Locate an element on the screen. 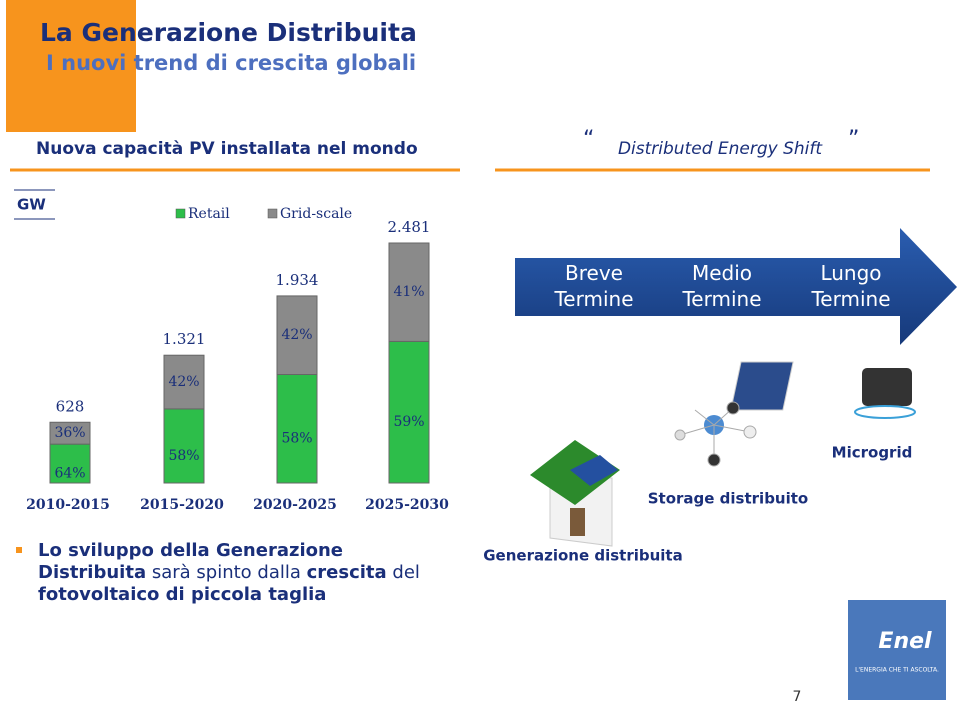 The image size is (960, 710). storage-image is located at coordinates (715, 434).